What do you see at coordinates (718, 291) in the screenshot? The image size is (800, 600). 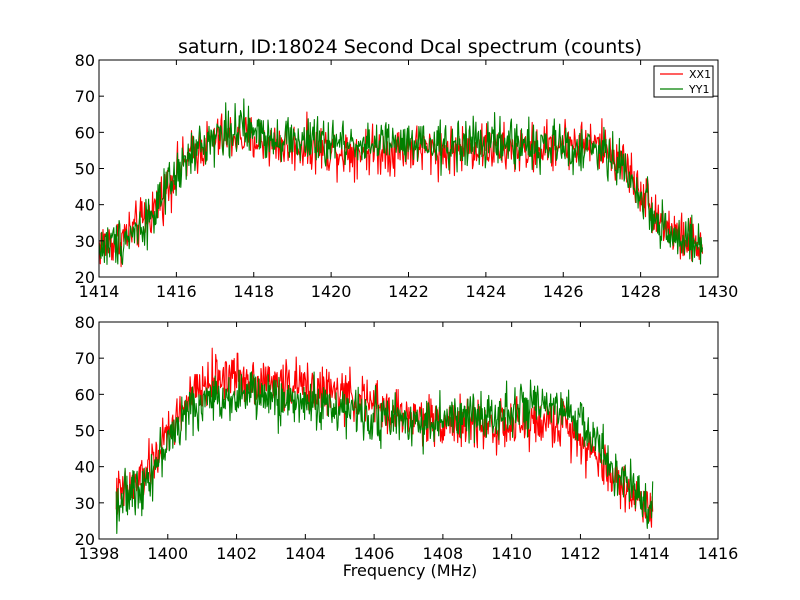 I see `x-tick-label: 1430` at bounding box center [718, 291].